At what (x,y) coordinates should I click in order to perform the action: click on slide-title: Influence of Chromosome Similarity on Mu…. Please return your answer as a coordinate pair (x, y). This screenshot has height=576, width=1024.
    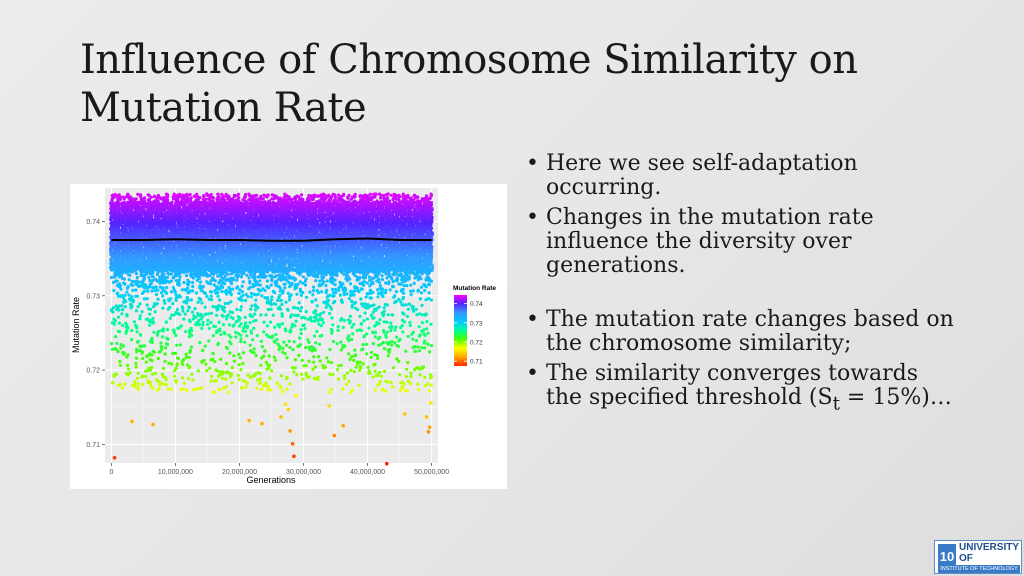
    Looking at the image, I should click on (469, 84).